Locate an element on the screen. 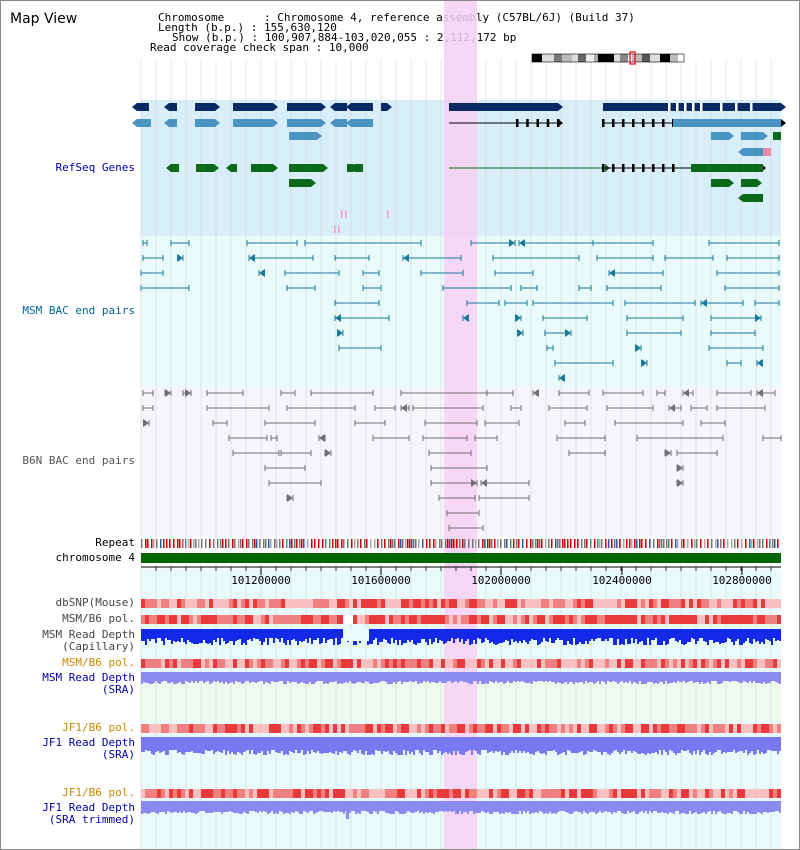 The image size is (800, 850). ideogram-band is located at coordinates (665, 58).